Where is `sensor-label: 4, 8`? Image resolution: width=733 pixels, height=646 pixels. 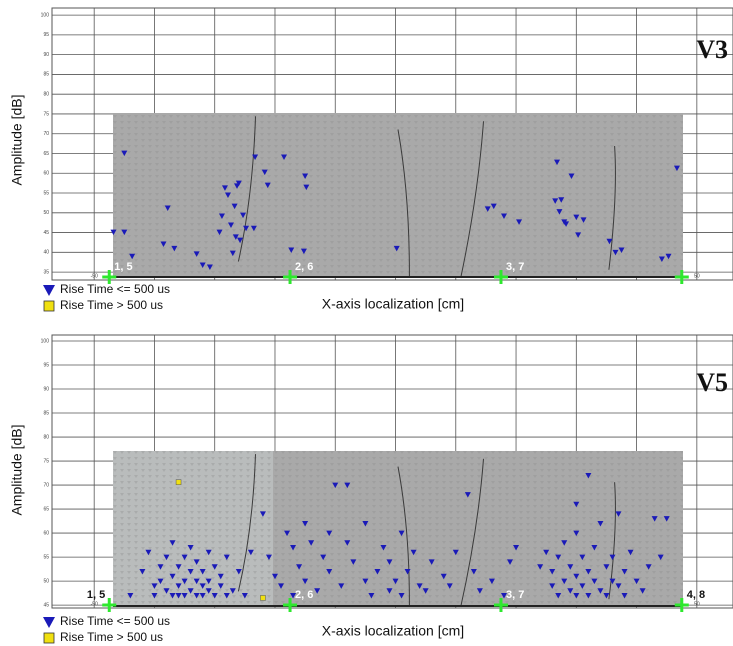
sensor-label: 4, 8 is located at coordinates (696, 595).